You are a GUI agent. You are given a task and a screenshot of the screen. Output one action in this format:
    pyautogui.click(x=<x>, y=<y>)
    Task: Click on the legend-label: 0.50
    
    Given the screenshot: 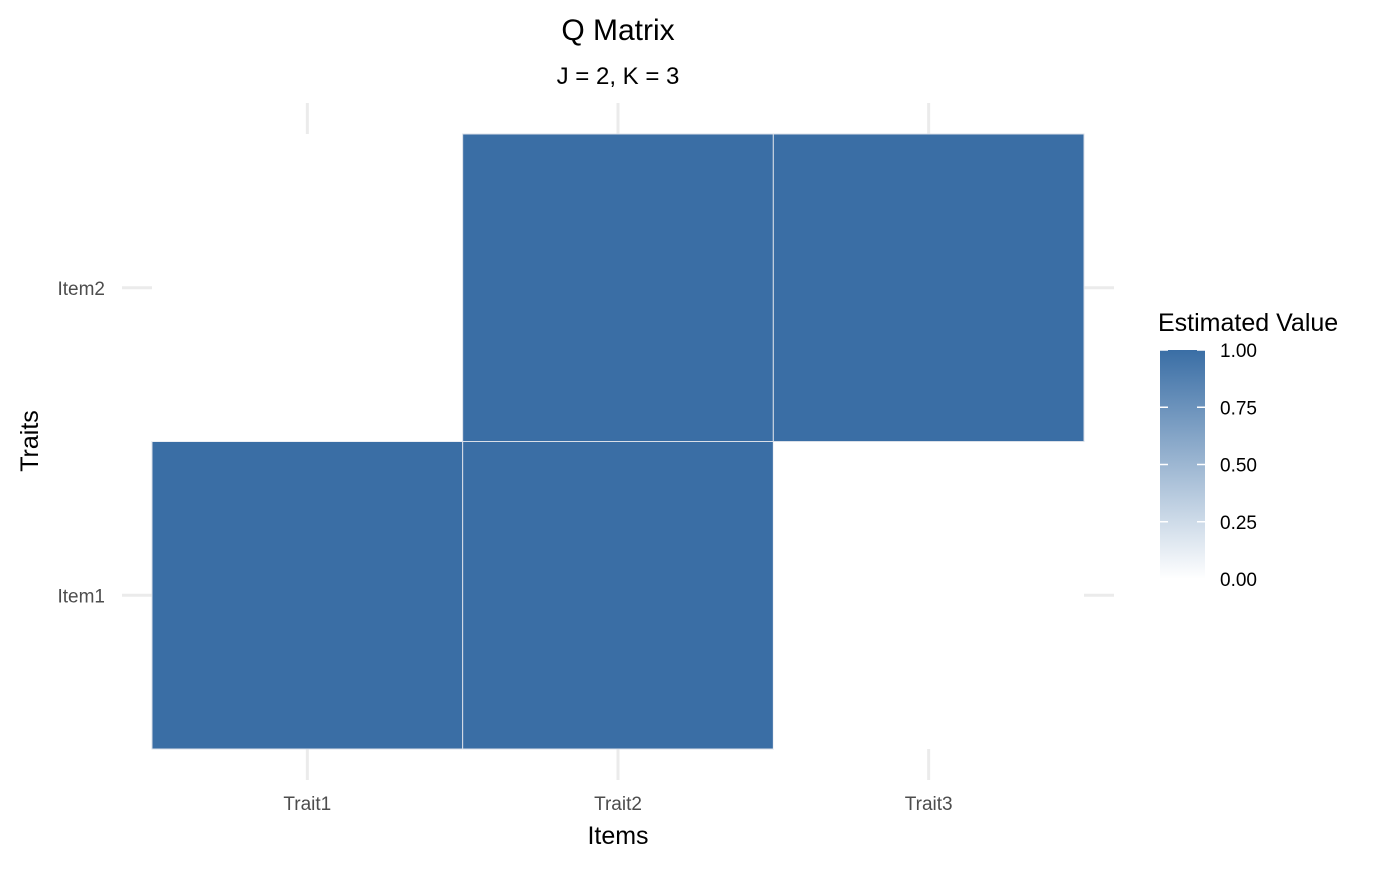 What is the action you would take?
    pyautogui.click(x=1238, y=466)
    